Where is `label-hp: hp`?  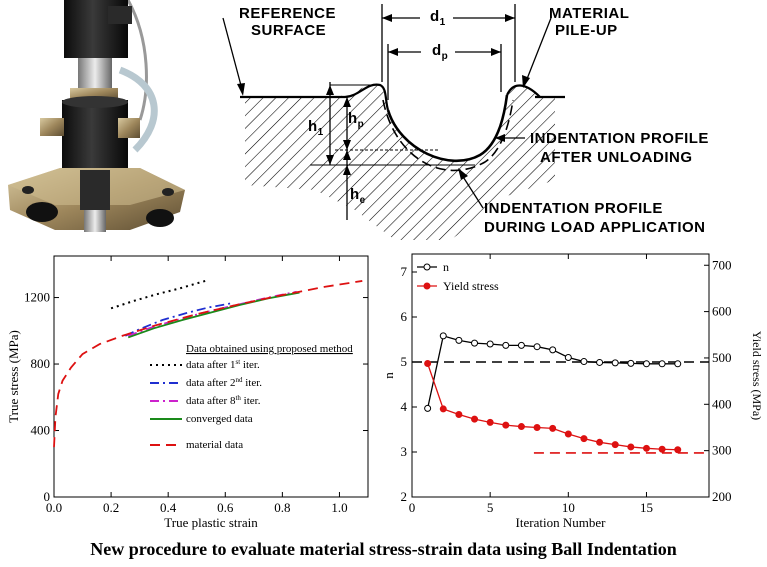
label-hp: hp is located at coordinates (356, 120).